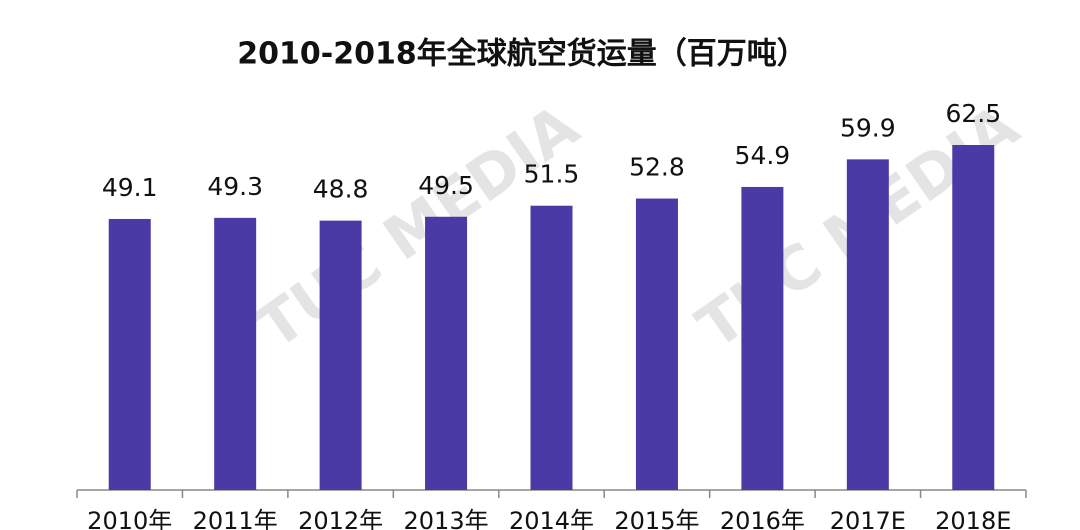  What do you see at coordinates (521, 54) in the screenshot?
I see `chart-title: 2010-2018年全球航空货运量（百万吨）` at bounding box center [521, 54].